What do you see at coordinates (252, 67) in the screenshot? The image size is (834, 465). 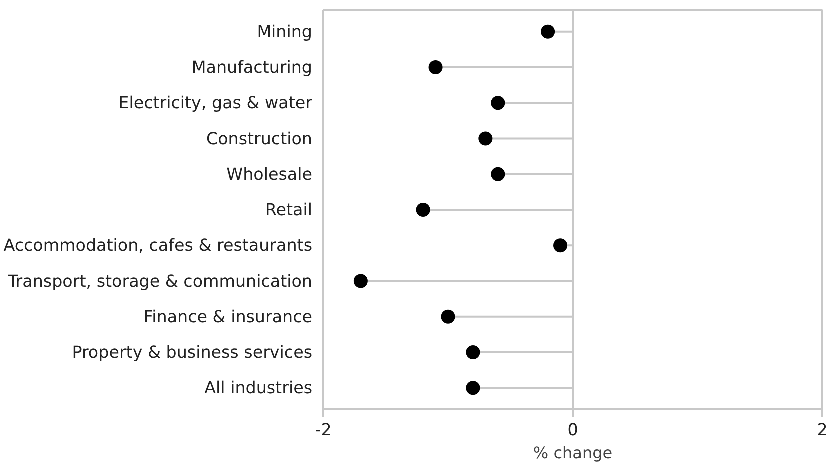 I see `y-tick-label: Manufacturing` at bounding box center [252, 67].